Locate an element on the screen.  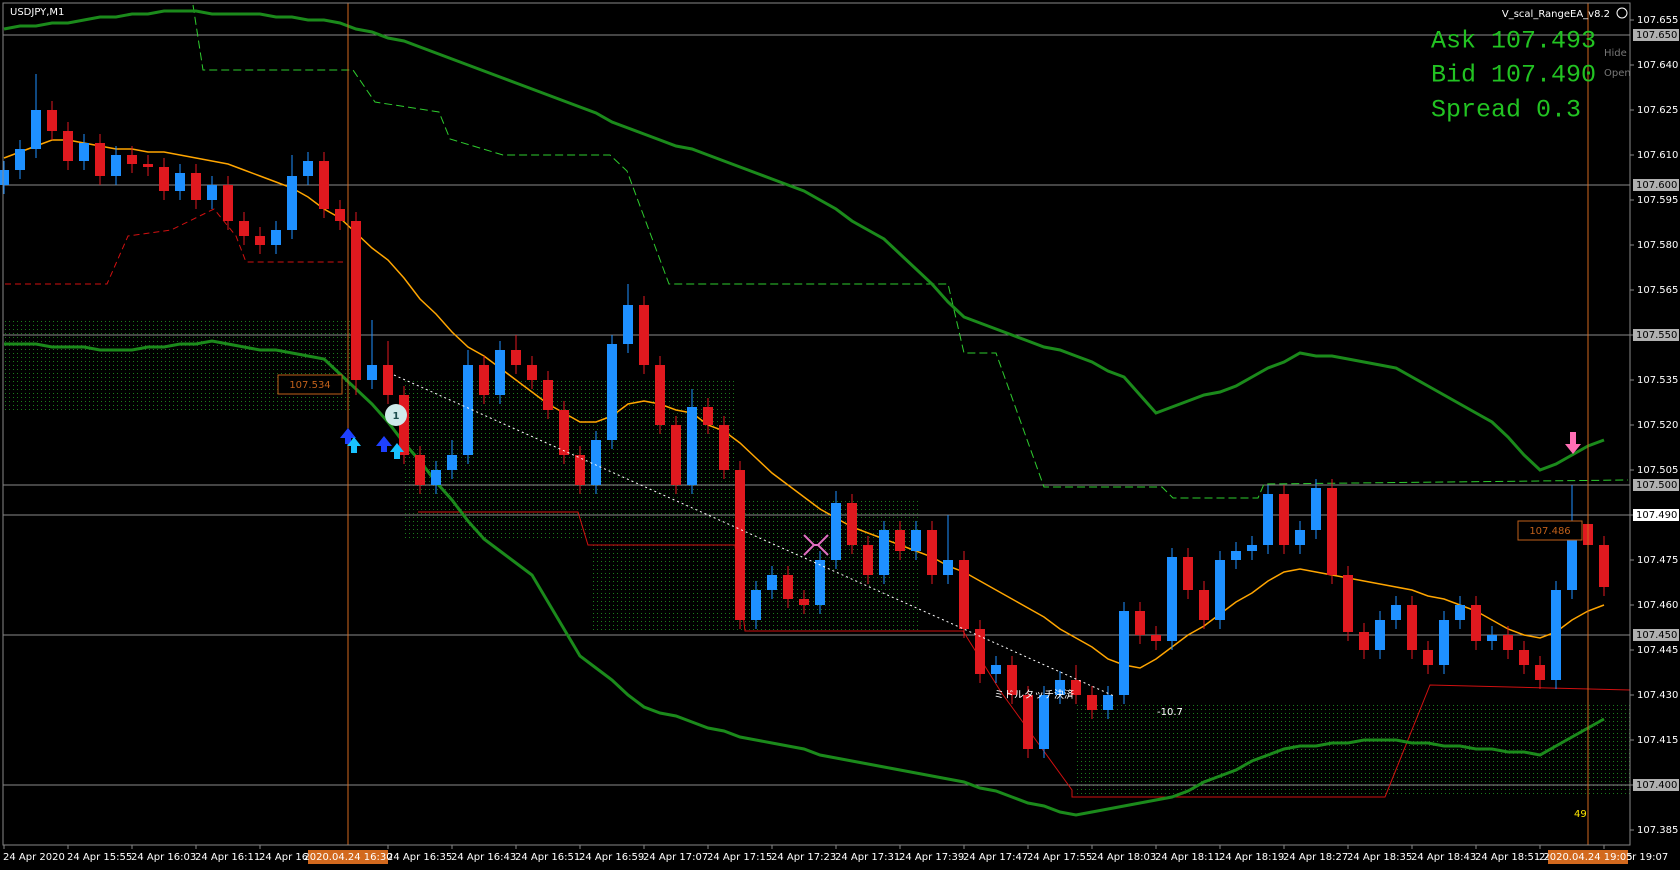
axis-bg is located at coordinates (1655, 435).